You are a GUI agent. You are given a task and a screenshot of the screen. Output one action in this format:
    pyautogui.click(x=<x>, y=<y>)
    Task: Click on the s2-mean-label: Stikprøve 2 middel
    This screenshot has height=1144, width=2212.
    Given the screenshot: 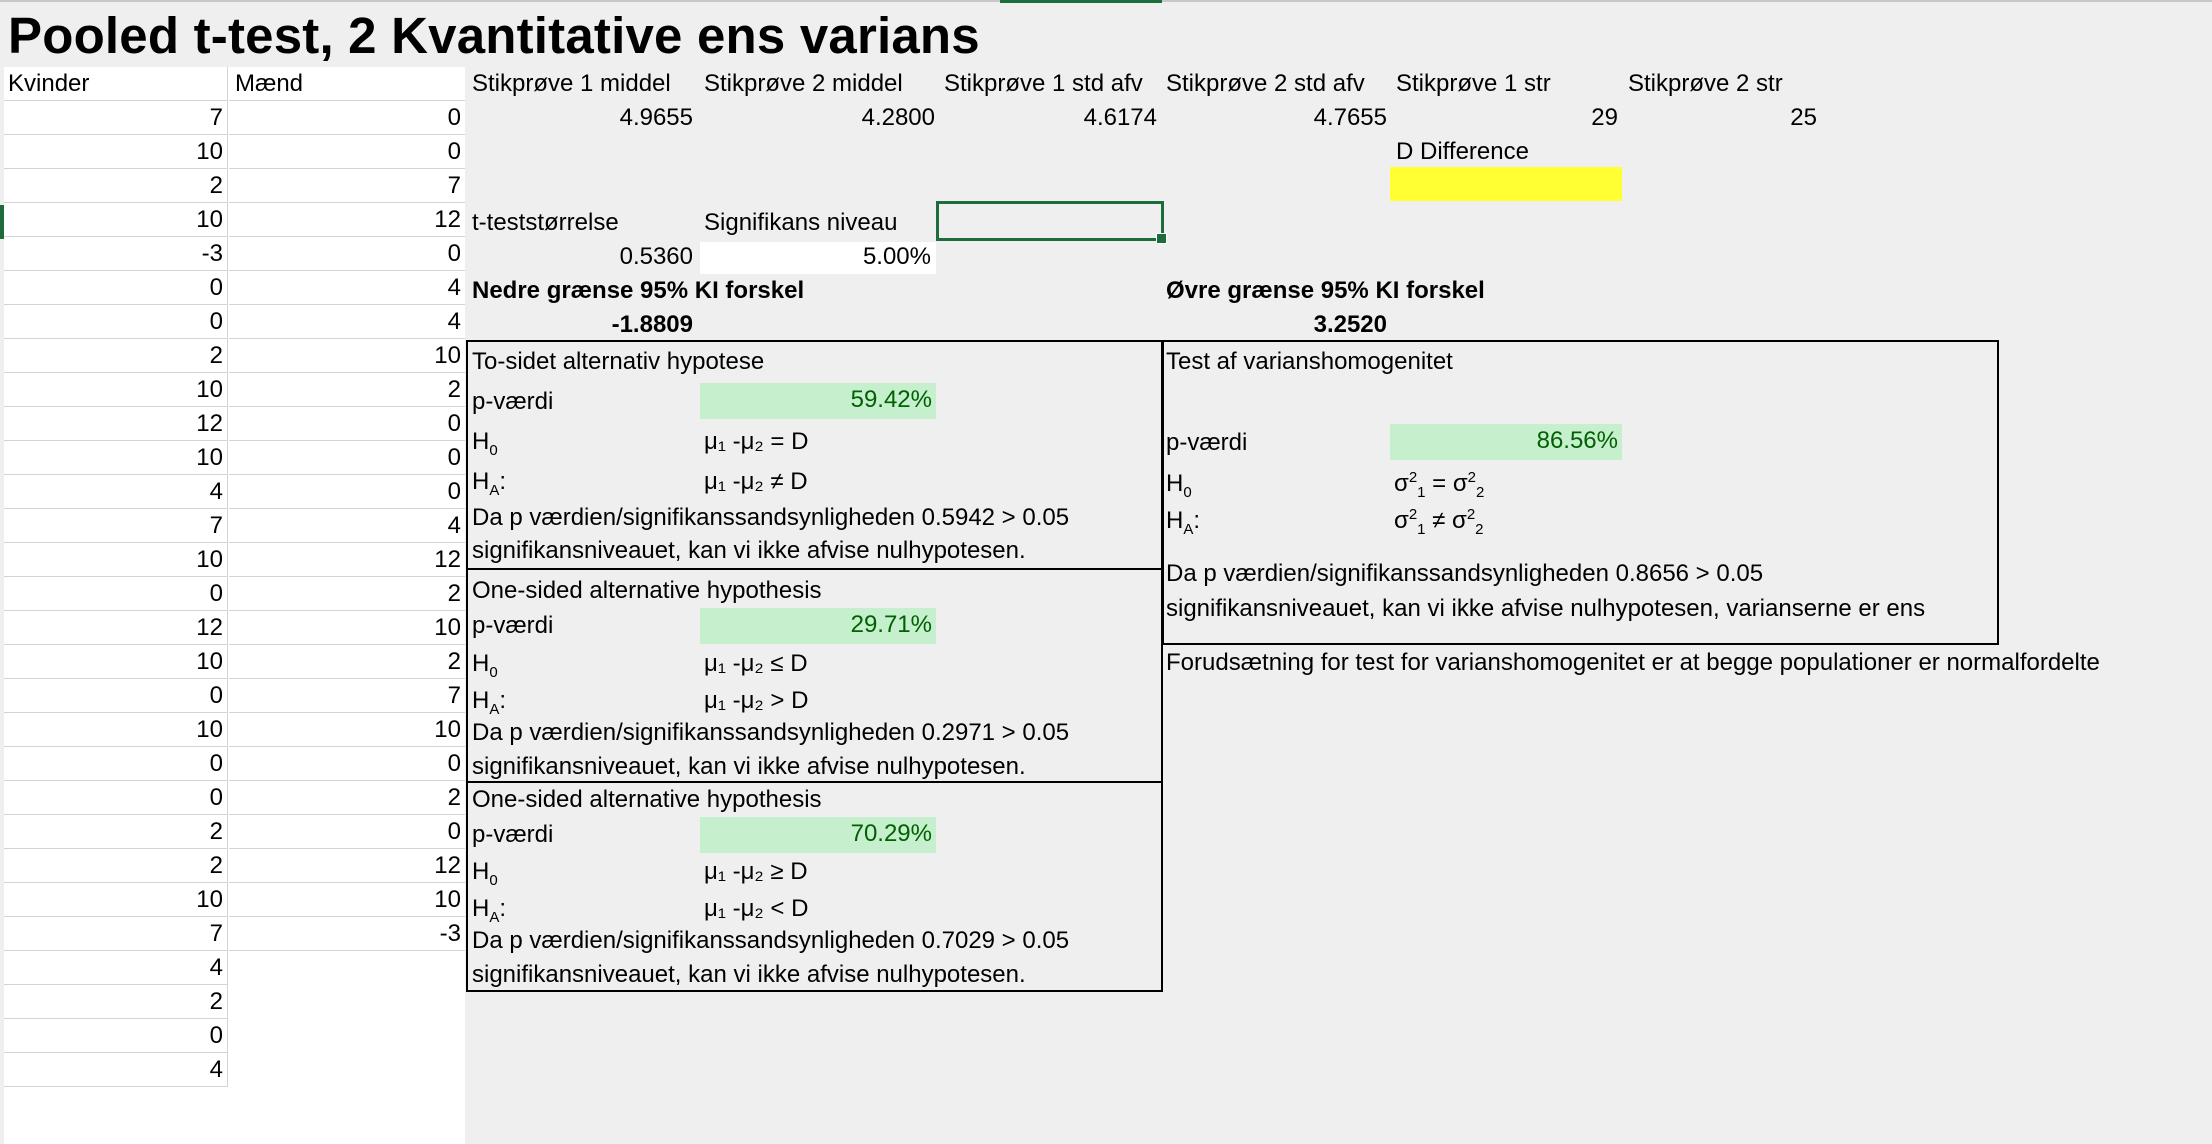 What is the action you would take?
    pyautogui.click(x=803, y=83)
    